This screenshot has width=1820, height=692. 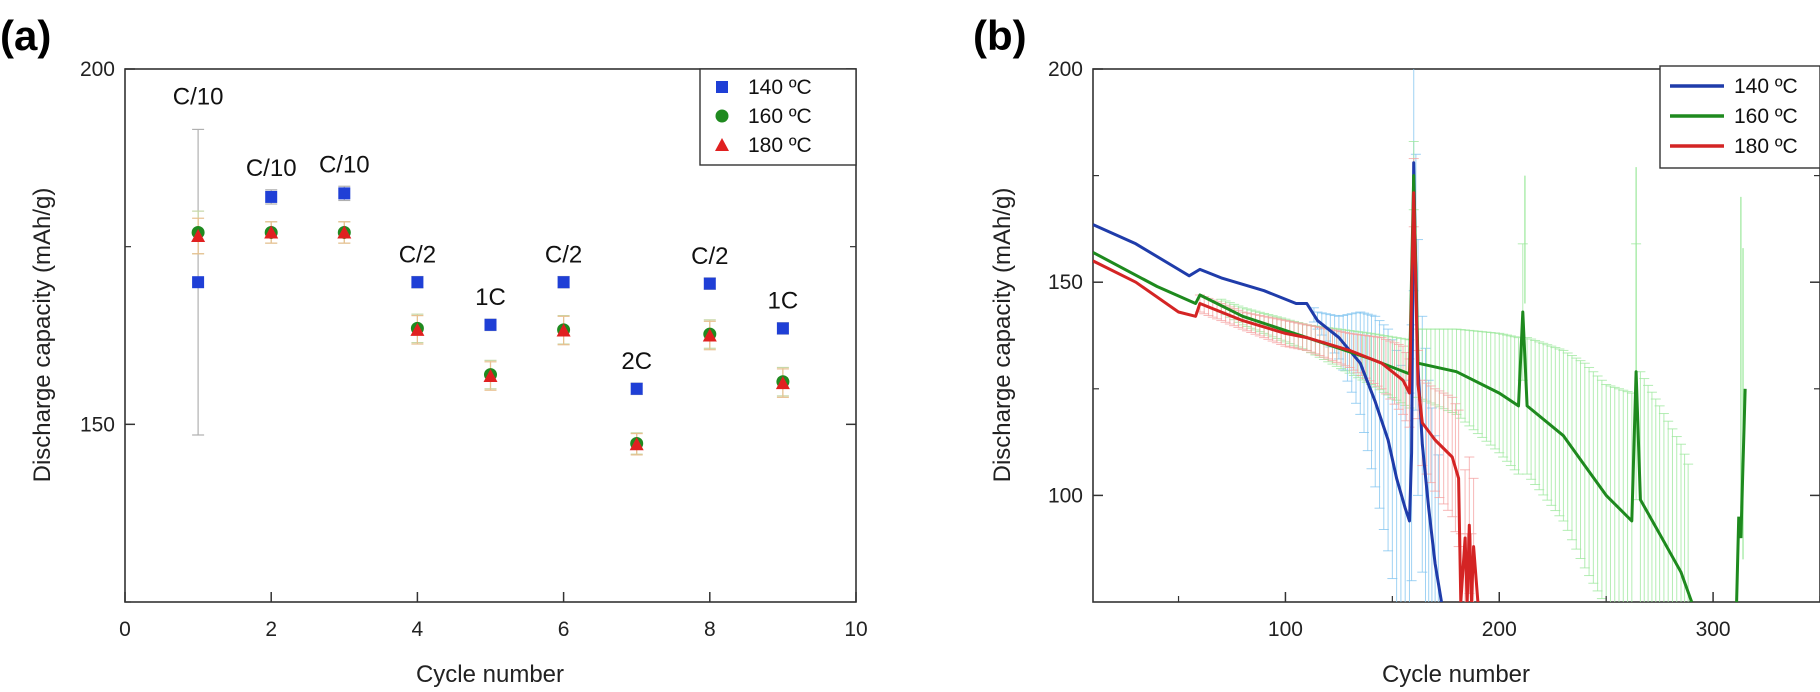 What do you see at coordinates (710, 629) in the screenshot?
I see `x-tick-label-a: 8` at bounding box center [710, 629].